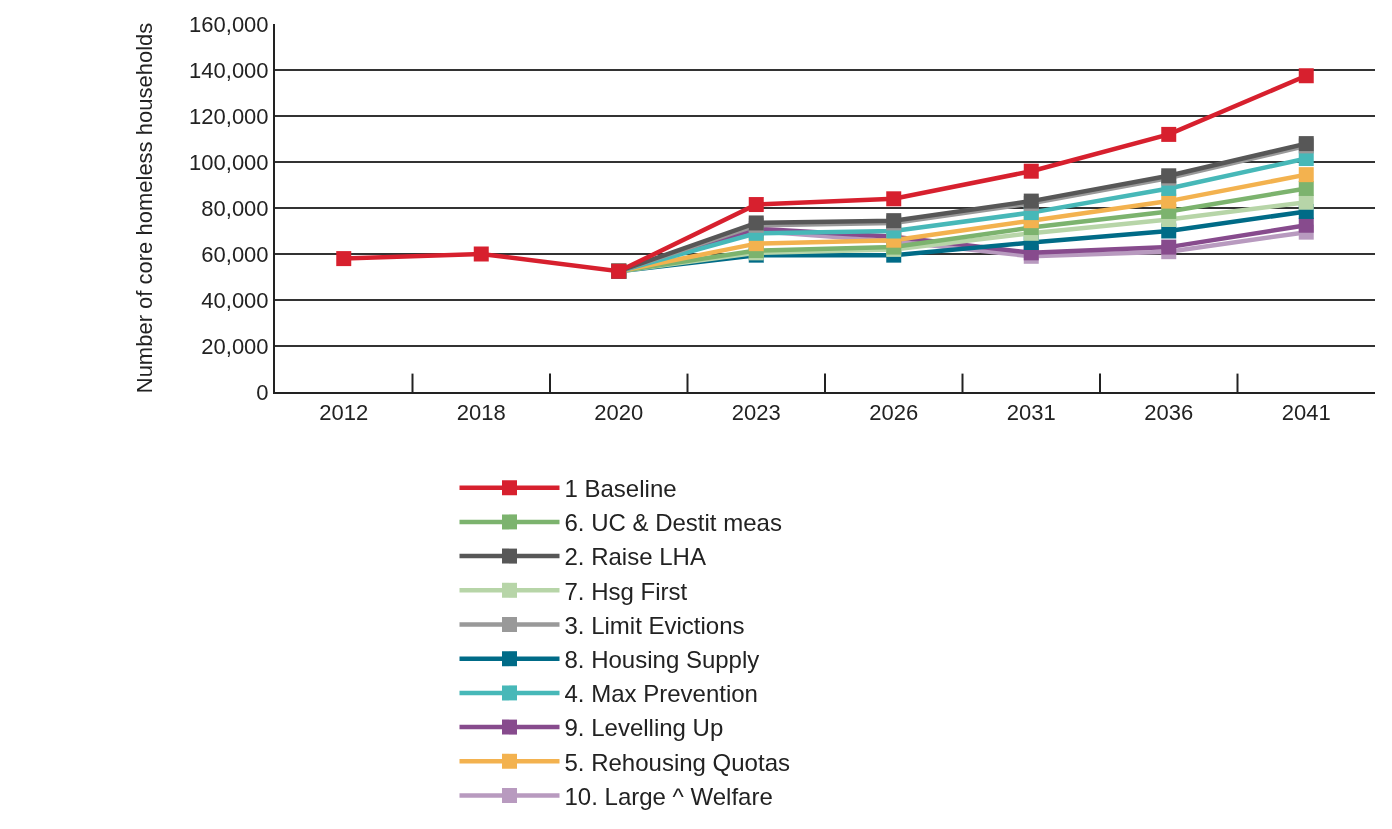  I want to click on y-tick-label: 40,000, so click(235, 300).